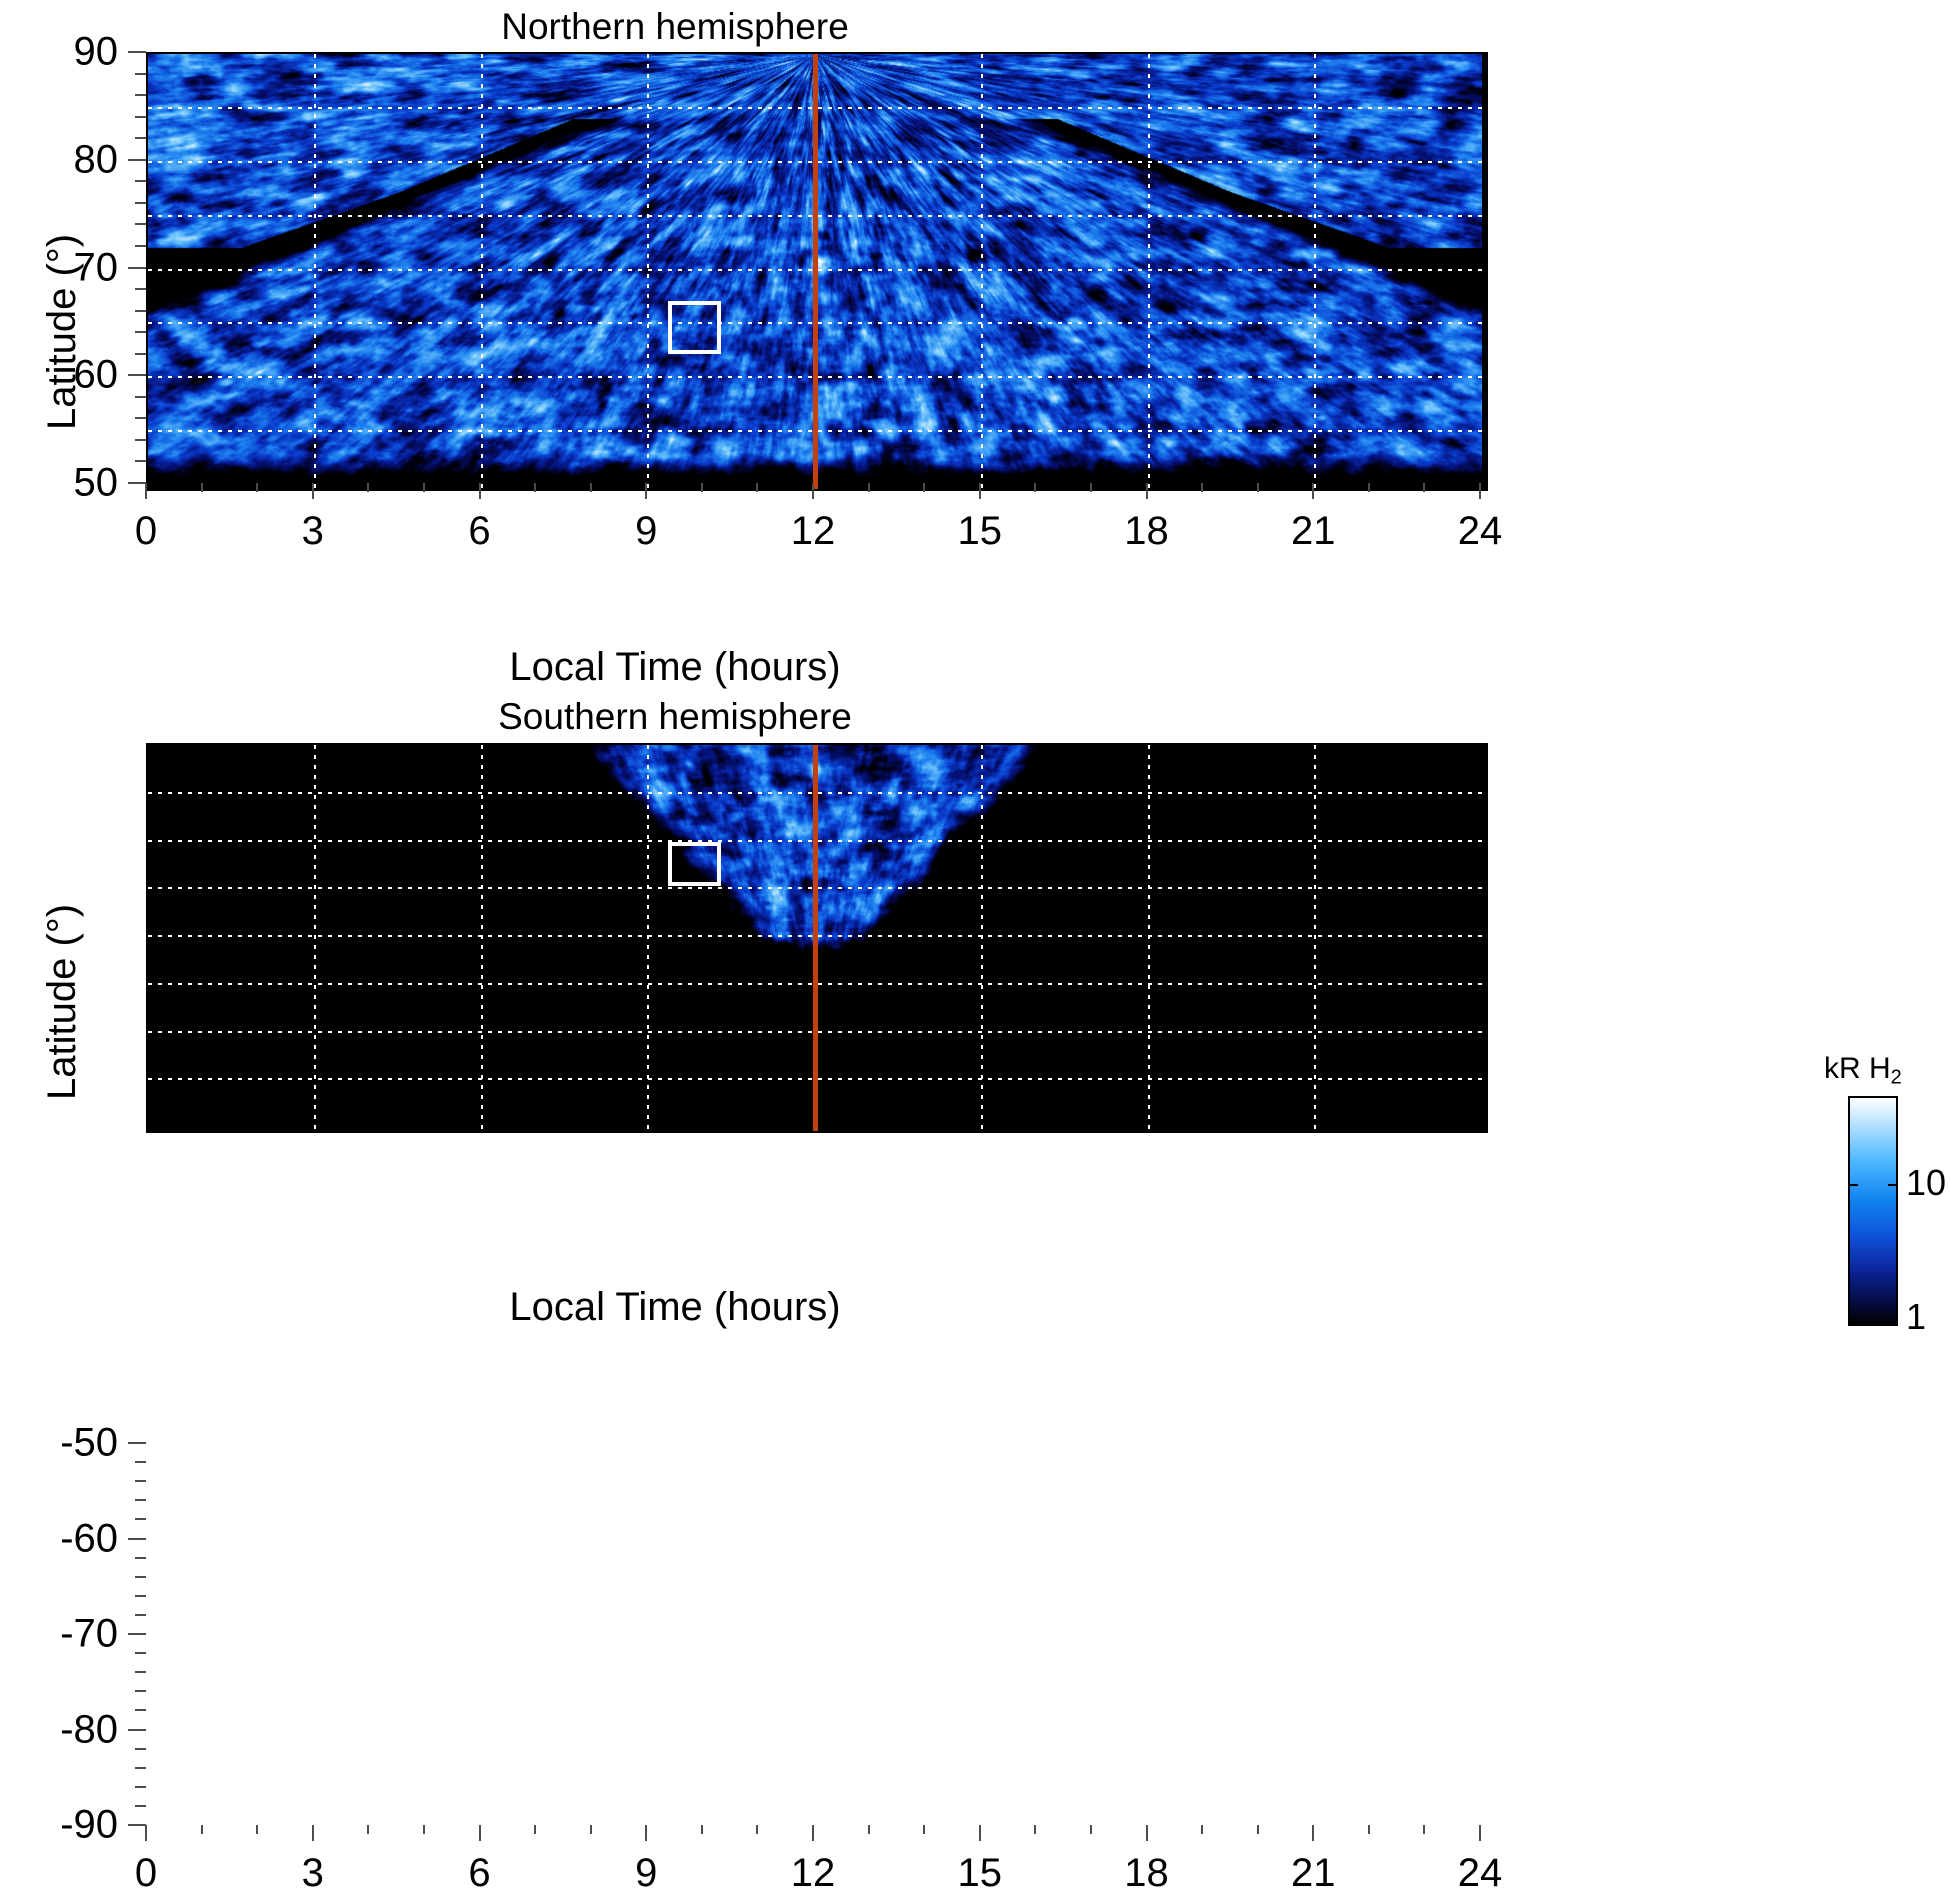  Describe the element at coordinates (96, 159) in the screenshot. I see `ytick-label: 80` at that location.